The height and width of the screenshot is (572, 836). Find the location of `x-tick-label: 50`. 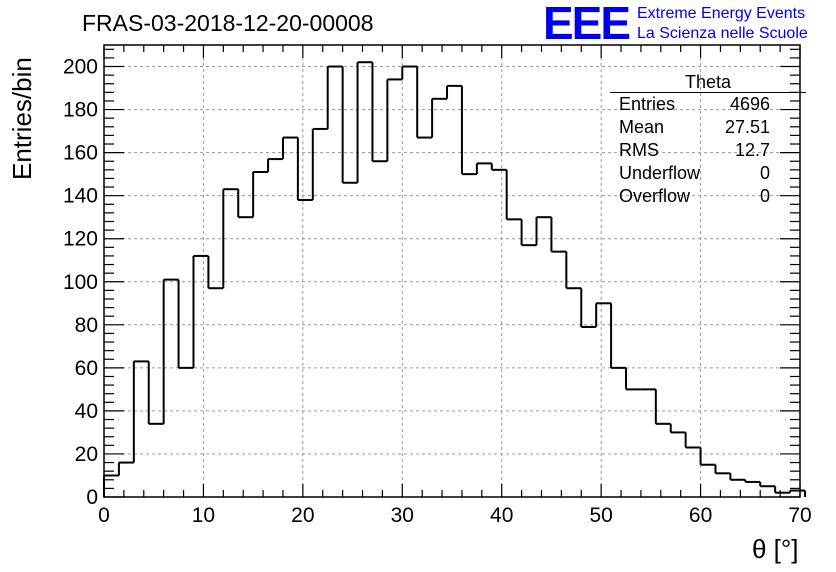

x-tick-label: 50 is located at coordinates (600, 515).